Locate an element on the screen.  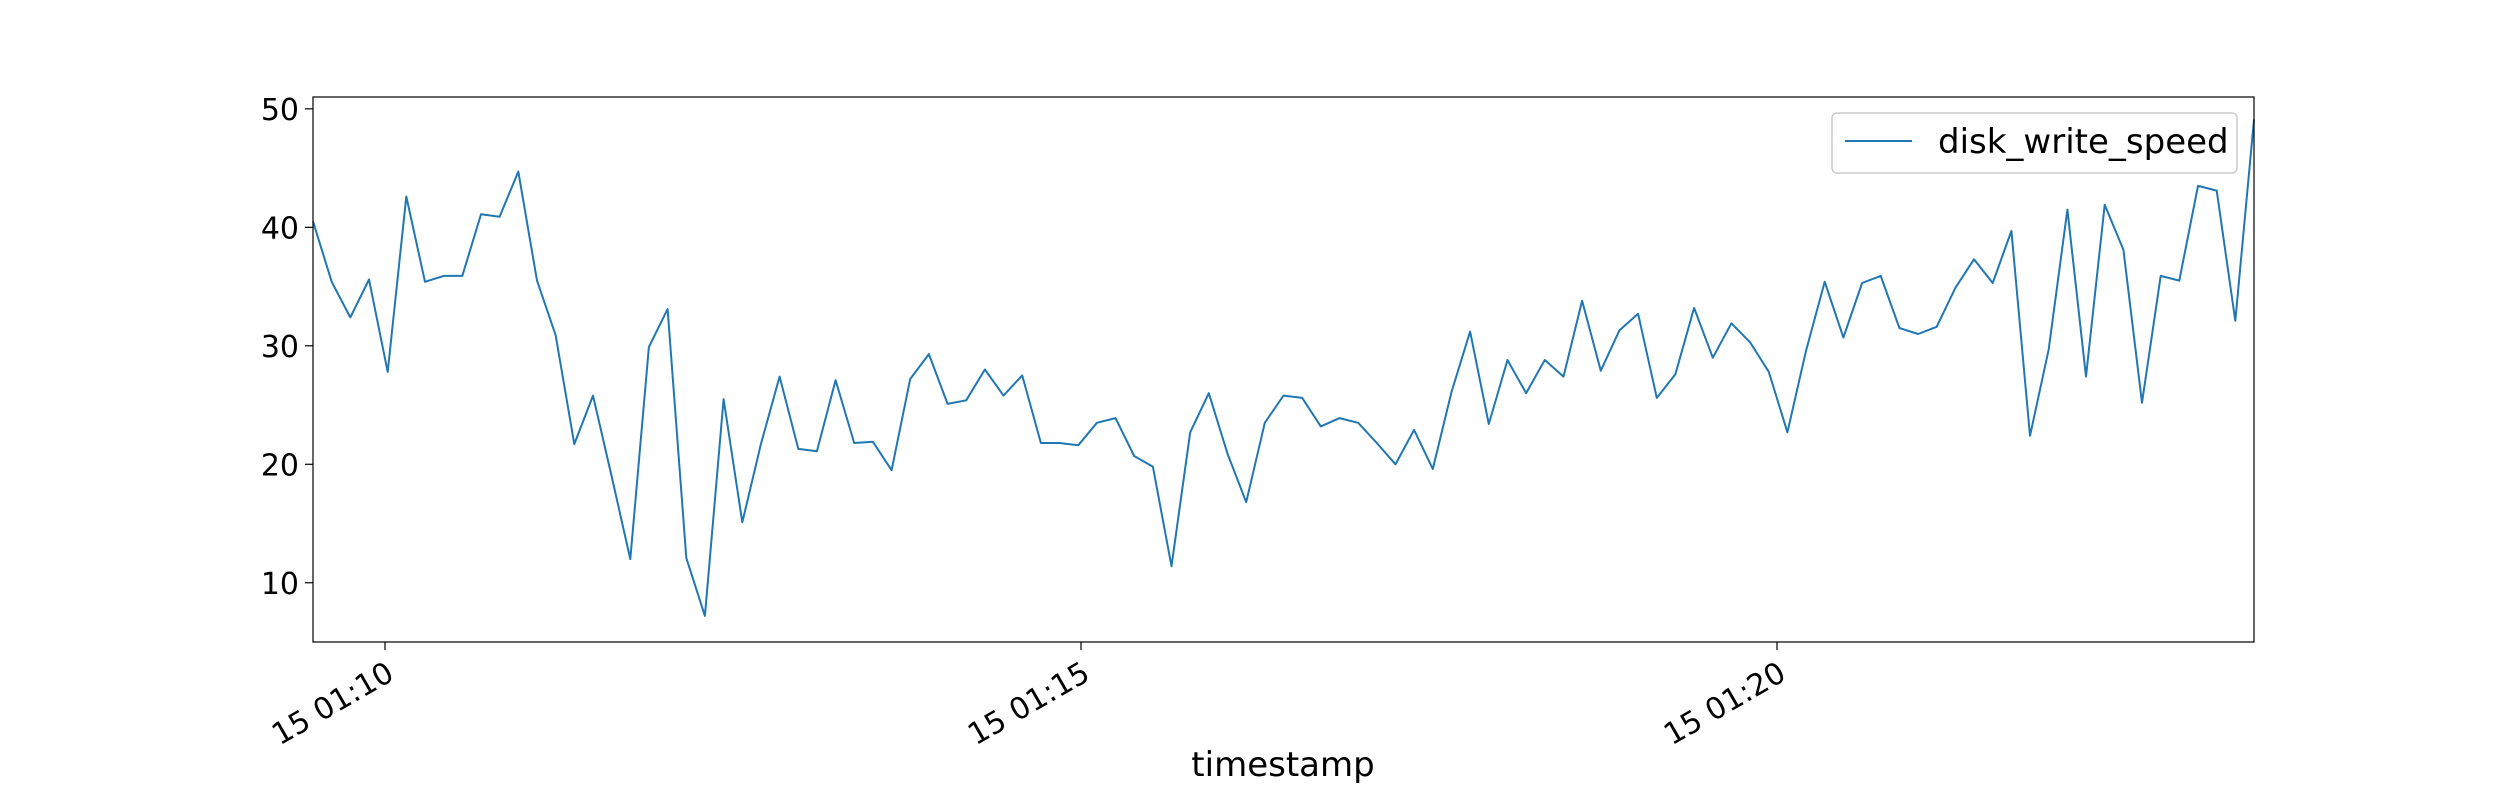
legend: disk_write_speed is located at coordinates (2034, 143).